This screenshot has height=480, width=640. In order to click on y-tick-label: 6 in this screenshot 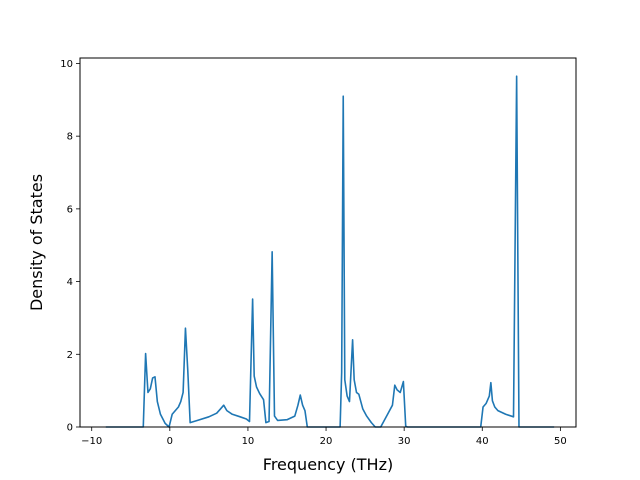, I will do `click(70, 209)`.